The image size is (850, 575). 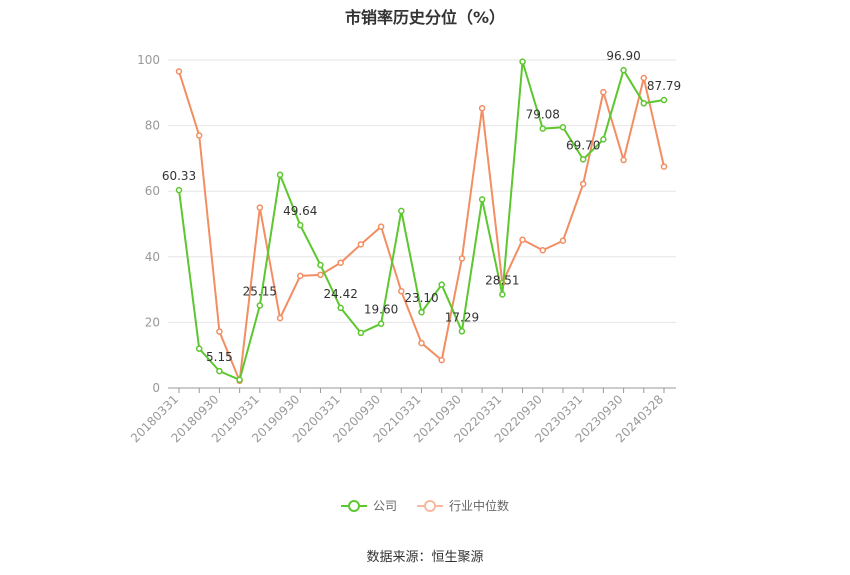 What do you see at coordinates (381, 310) in the screenshot?
I see `company-data-label: 19.60` at bounding box center [381, 310].